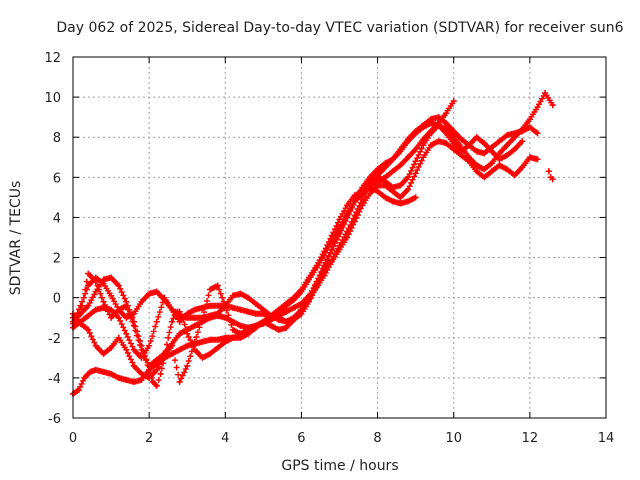 The height and width of the screenshot is (480, 640). I want to click on x-tick-label: 8, so click(377, 438).